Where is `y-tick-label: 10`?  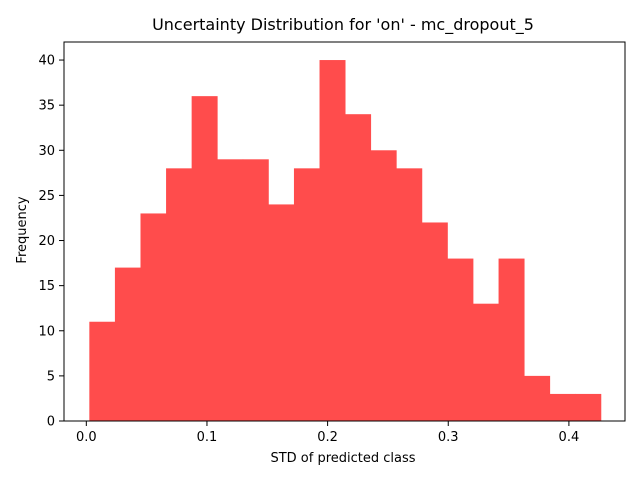
y-tick-label: 10 is located at coordinates (46, 331).